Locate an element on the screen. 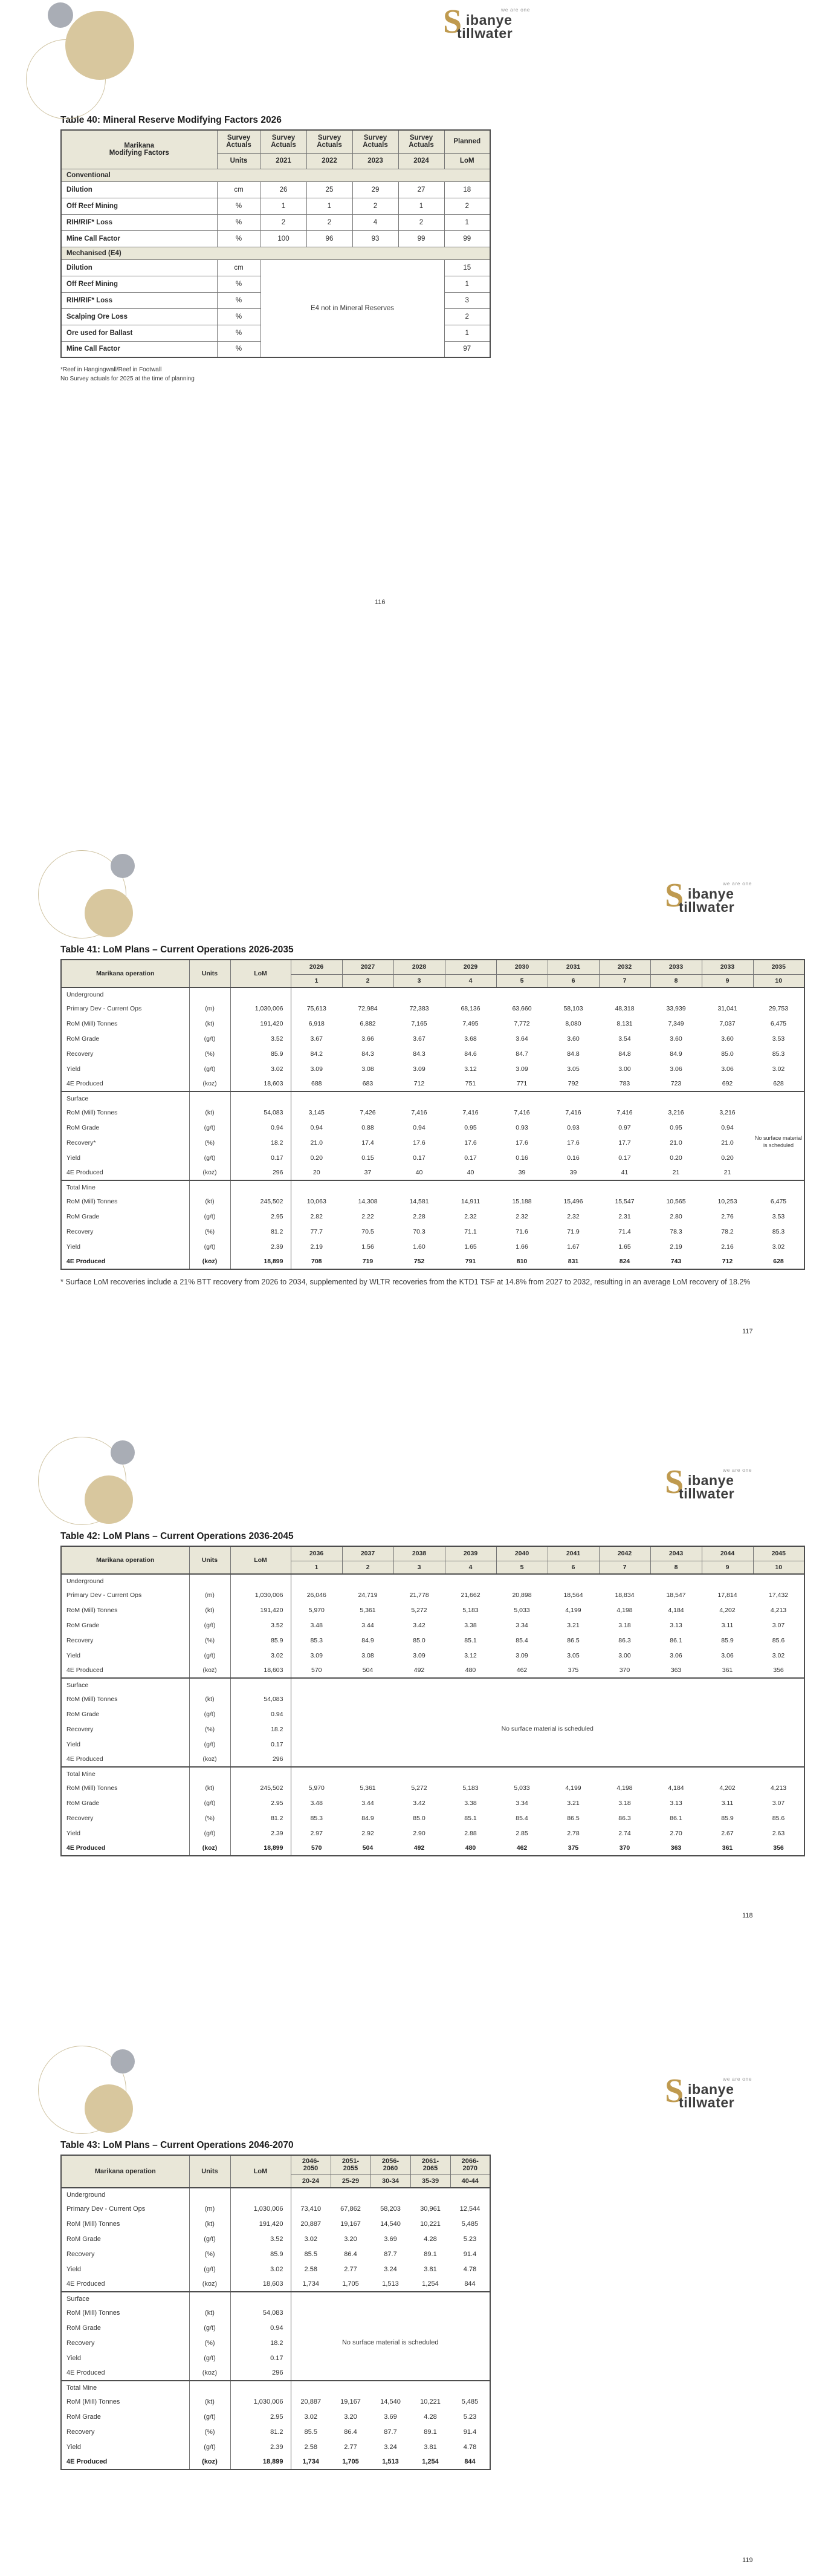  cell-value: 2.58 is located at coordinates (310, 2447).